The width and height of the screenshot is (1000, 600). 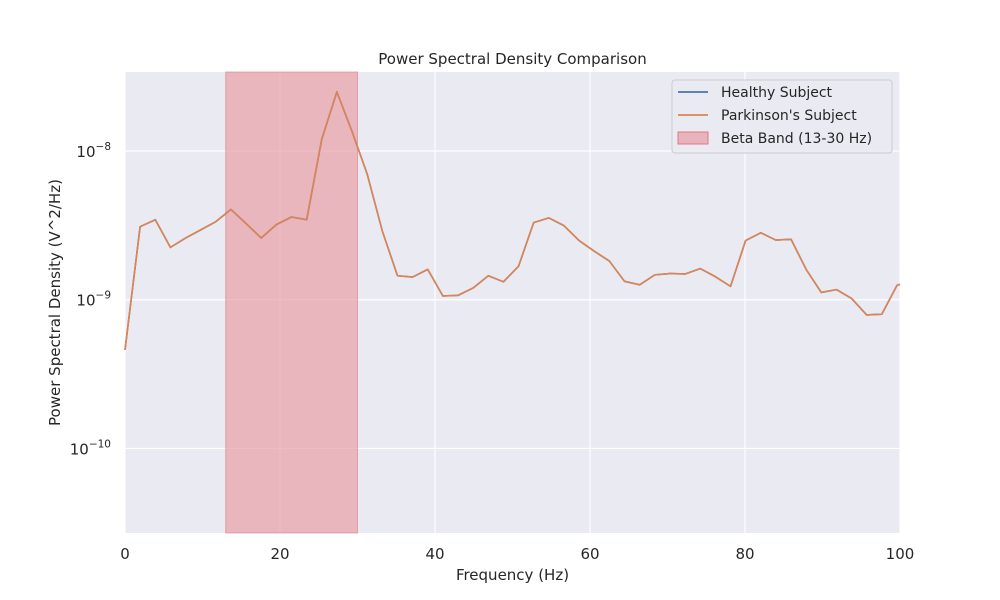 I want to click on y-tick-label: 10⁻⁸, so click(x=93, y=151).